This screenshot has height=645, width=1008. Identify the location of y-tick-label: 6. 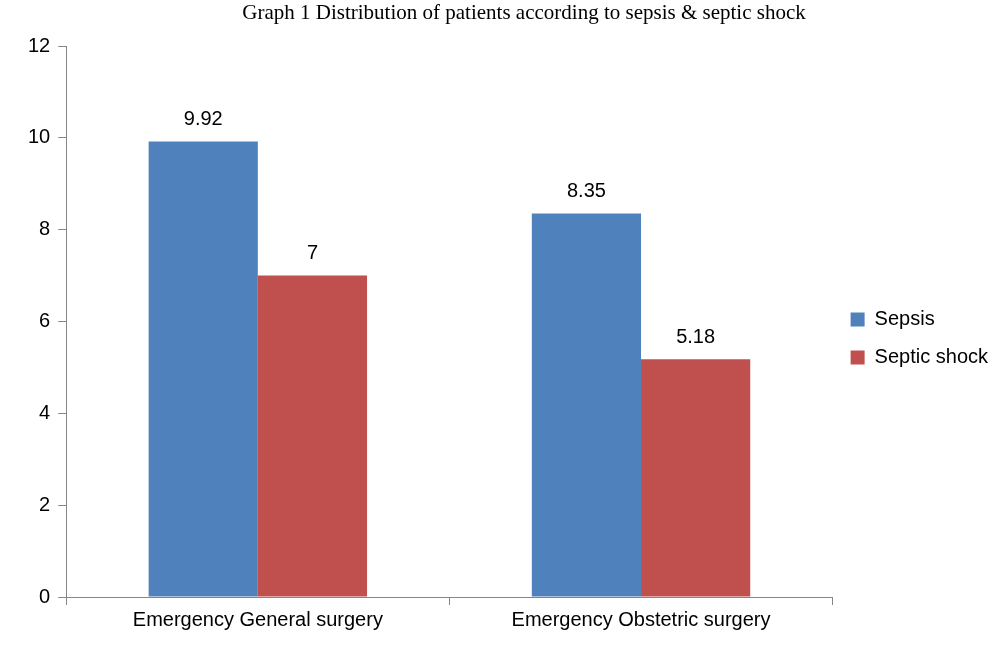
(45, 320).